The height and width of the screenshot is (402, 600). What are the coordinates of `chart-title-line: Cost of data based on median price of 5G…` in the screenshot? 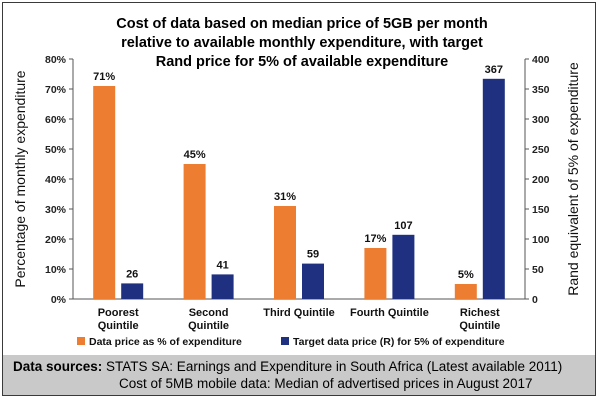 It's located at (301, 24).